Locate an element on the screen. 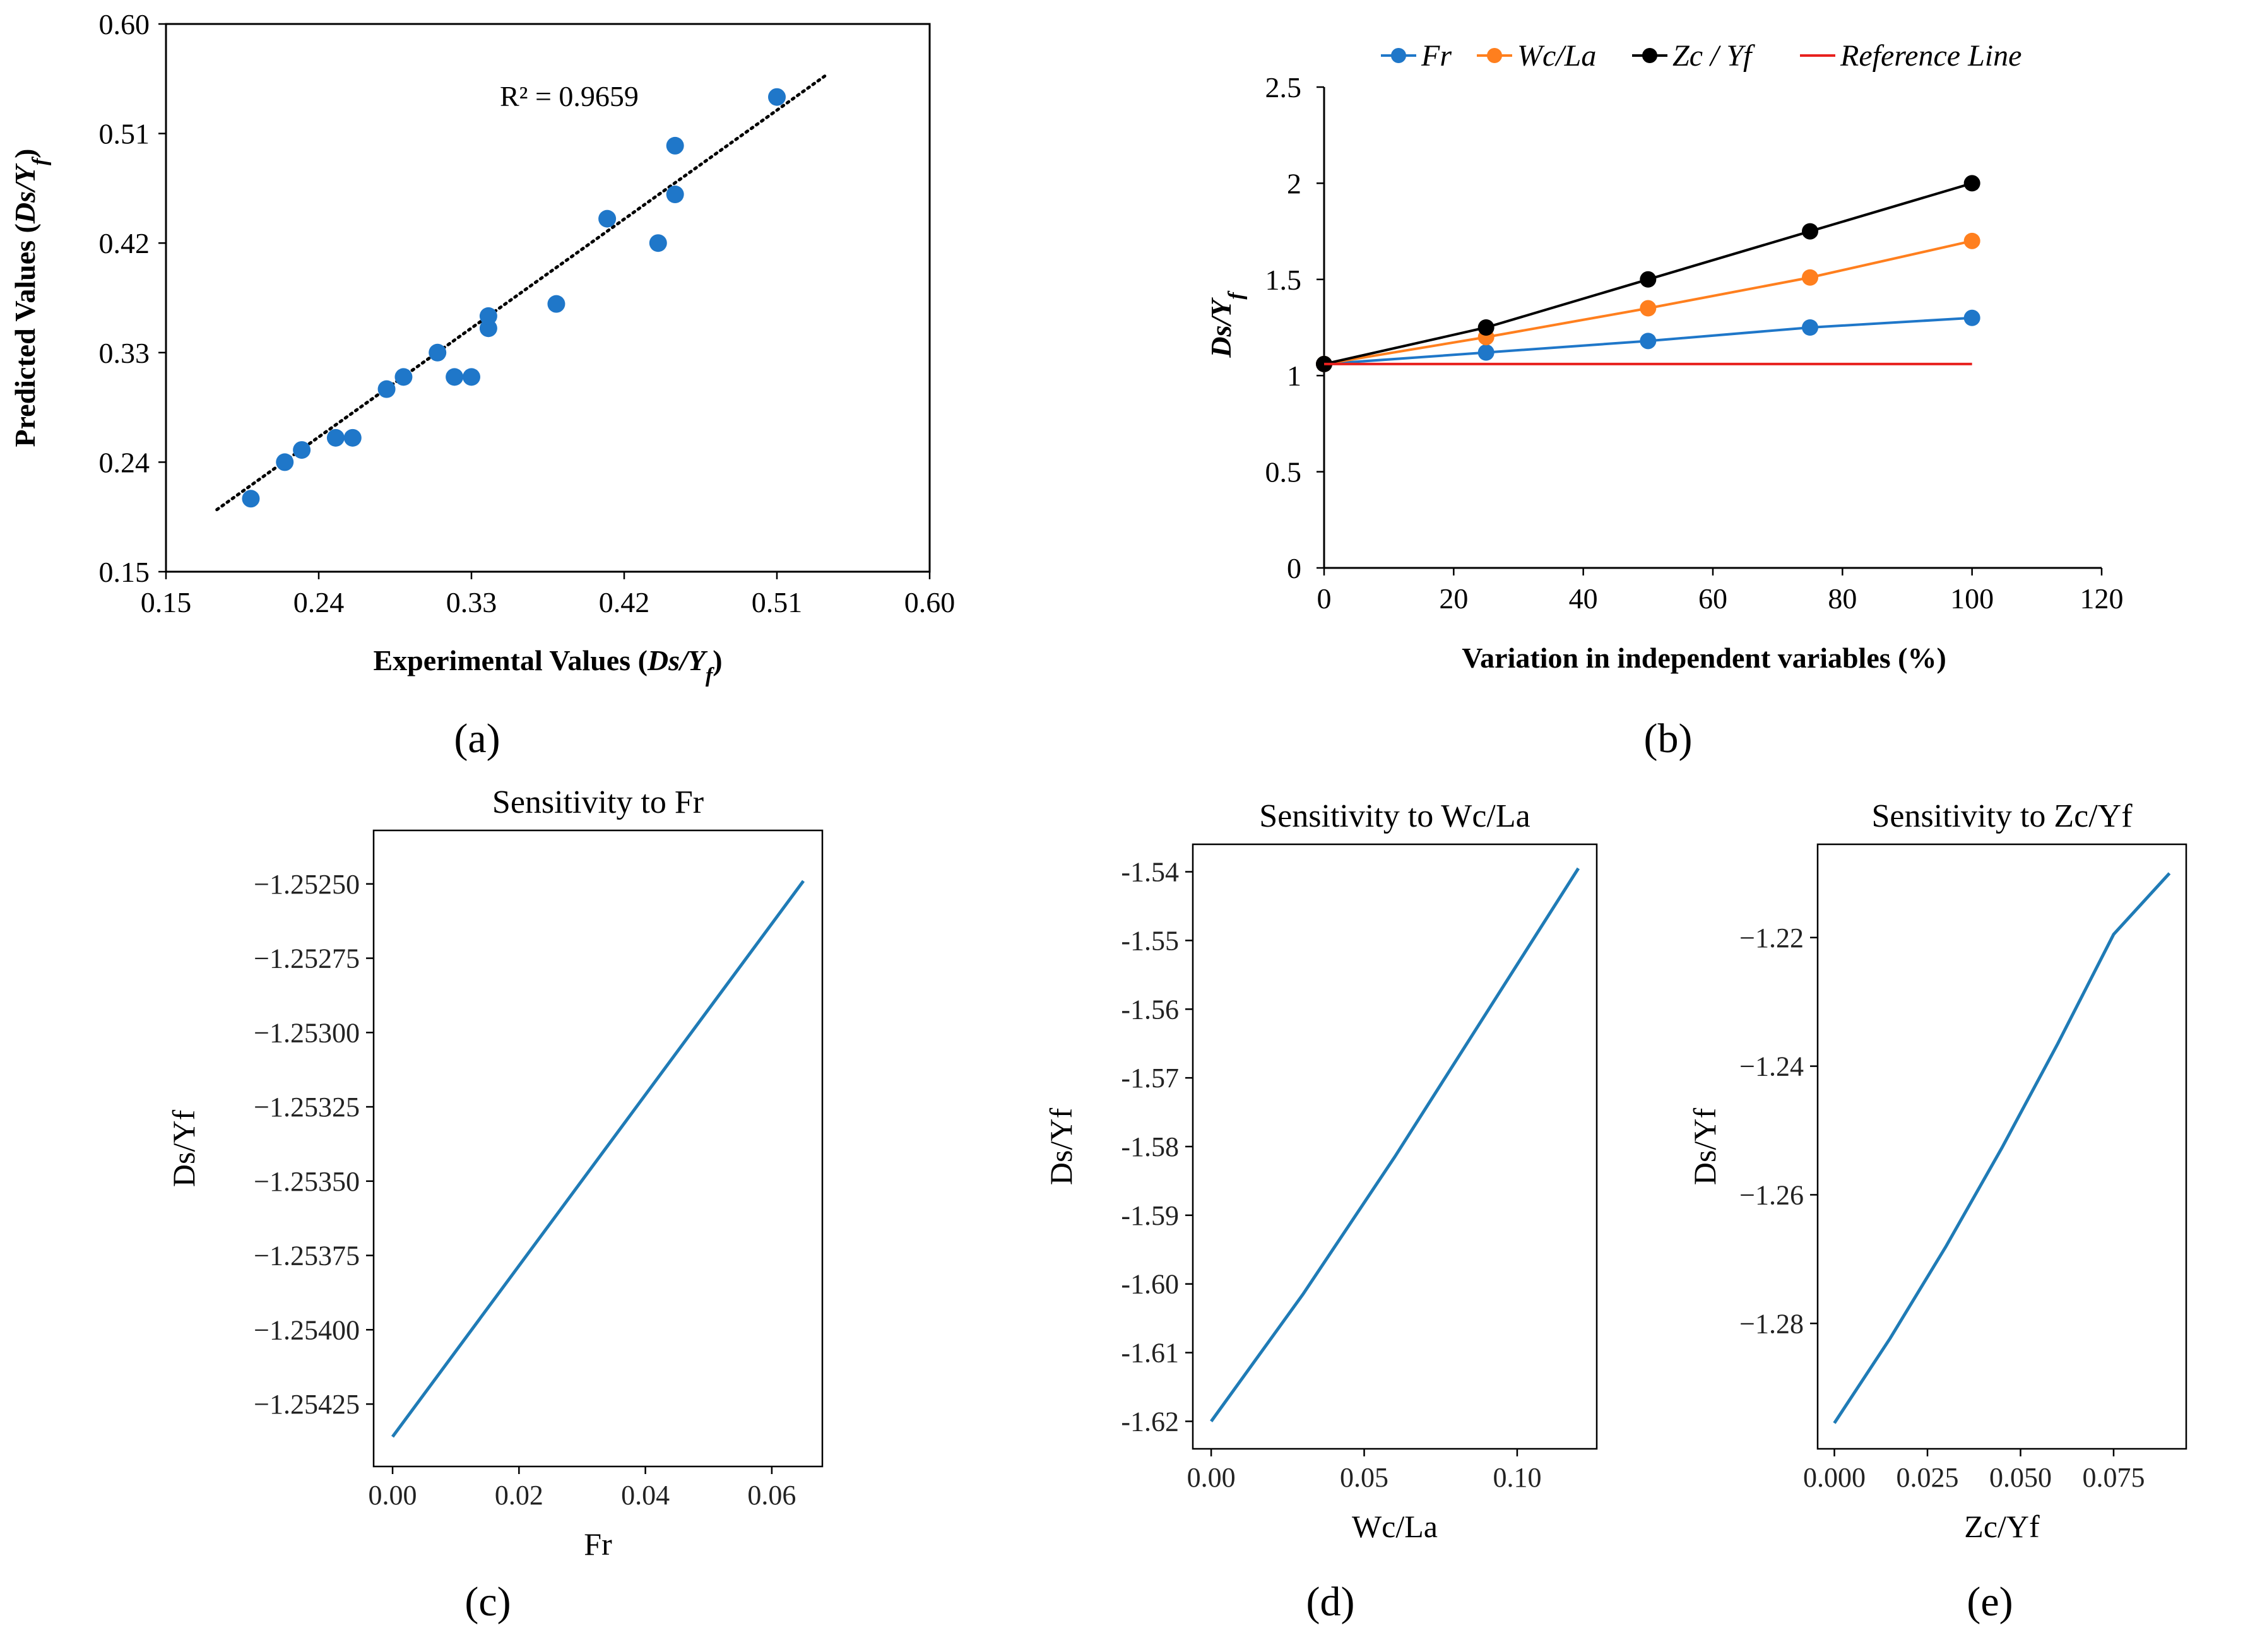 The height and width of the screenshot is (1652, 2255). y-tick-label-c: −1.25375 is located at coordinates (307, 1256).